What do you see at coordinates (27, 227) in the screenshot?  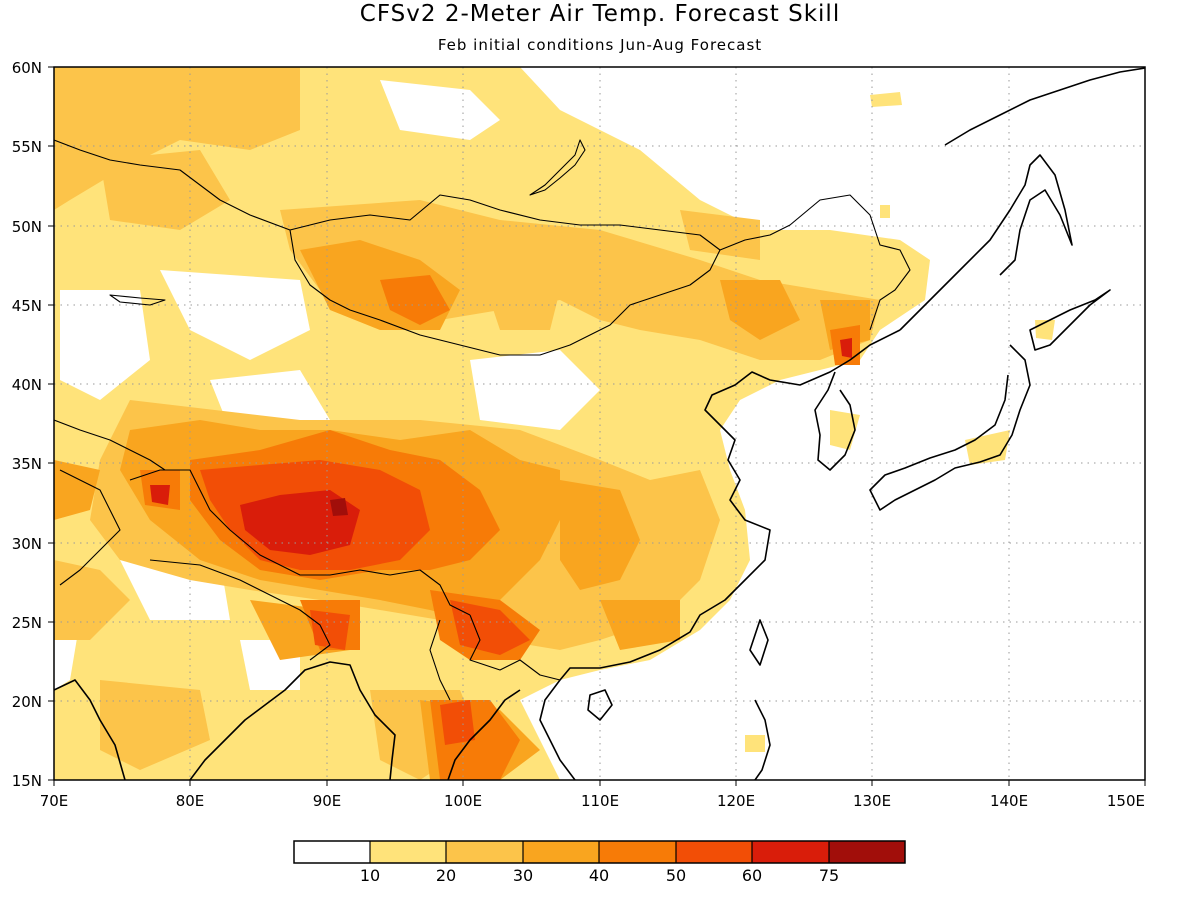 I see `y-tick-label: 50N` at bounding box center [27, 227].